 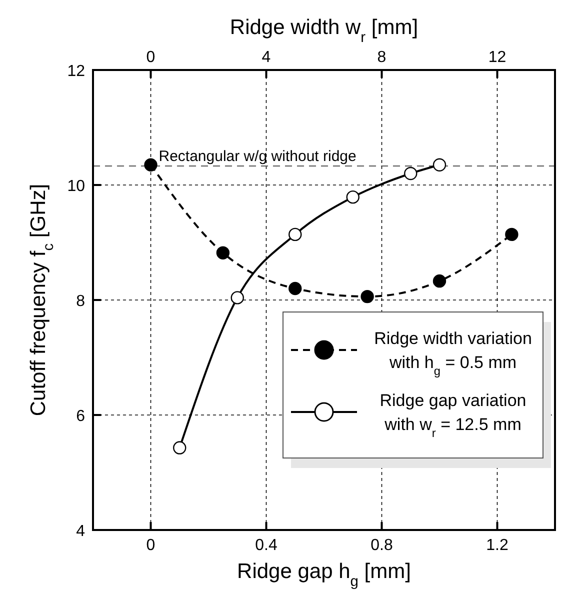 What do you see at coordinates (497, 57) in the screenshot?
I see `x2-tick-label: 12` at bounding box center [497, 57].